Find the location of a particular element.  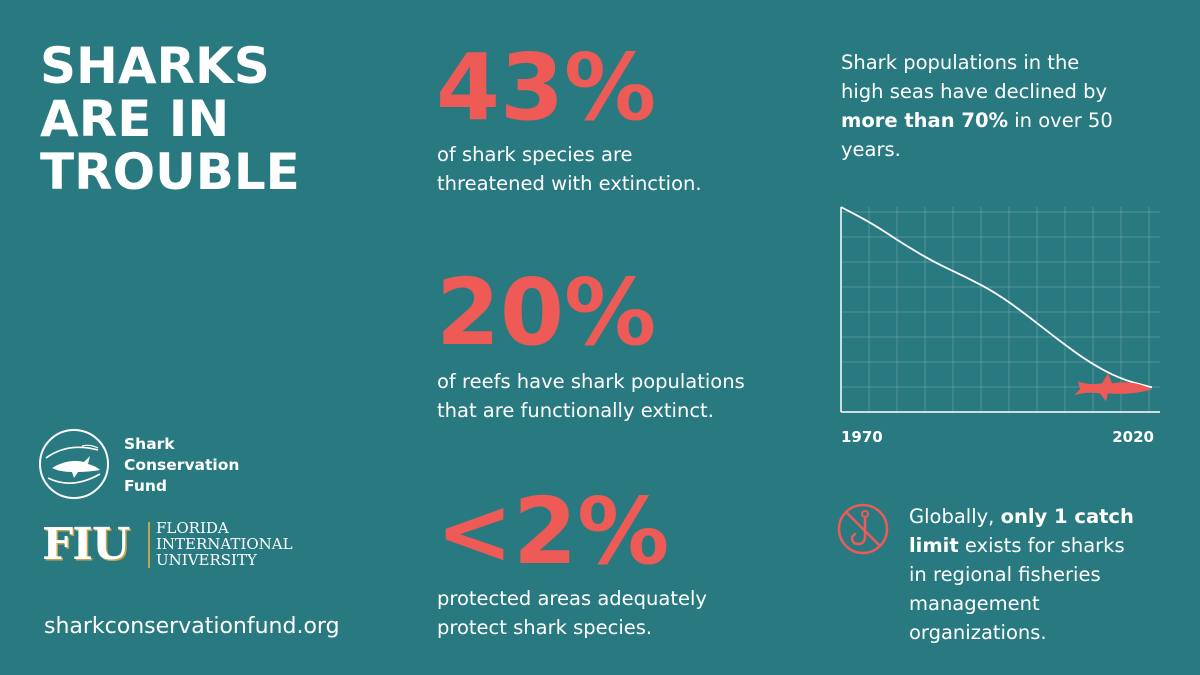

stat-species-line-2: threatened with extinction. is located at coordinates (569, 183).